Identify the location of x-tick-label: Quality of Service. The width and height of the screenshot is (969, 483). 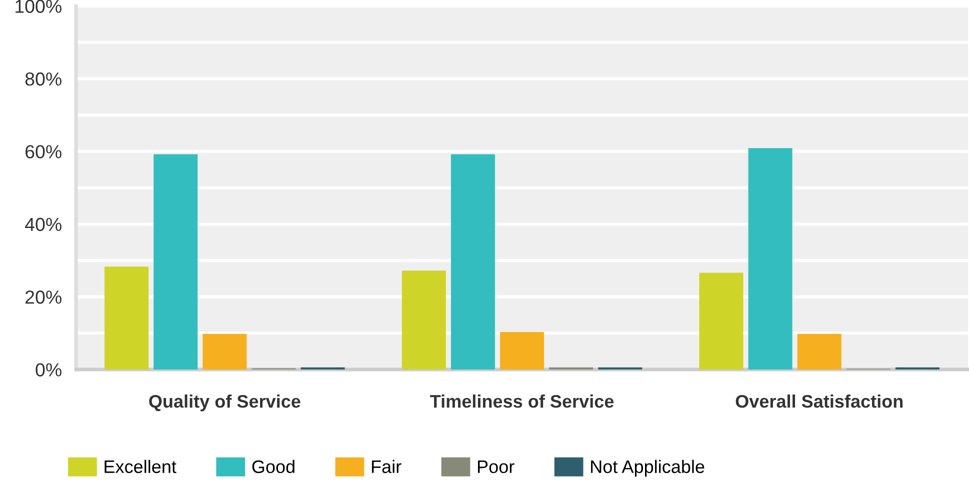
(224, 403).